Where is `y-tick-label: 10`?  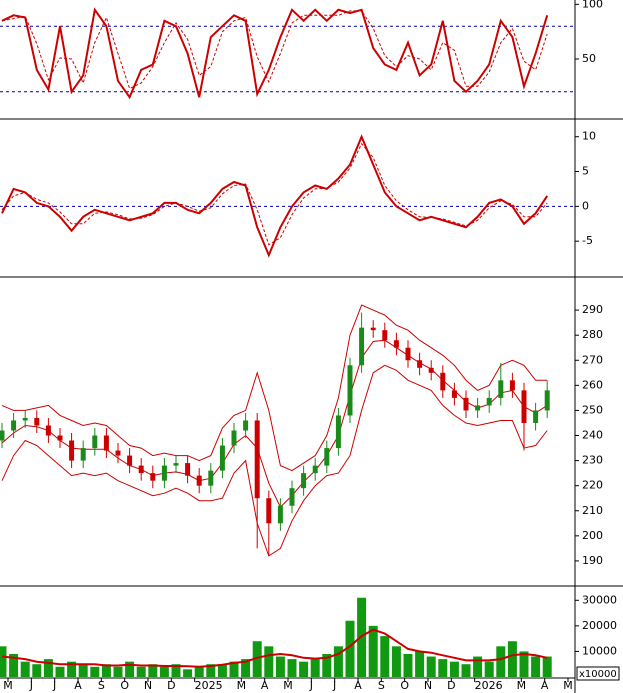
y-tick-label: 10 is located at coordinates (589, 136).